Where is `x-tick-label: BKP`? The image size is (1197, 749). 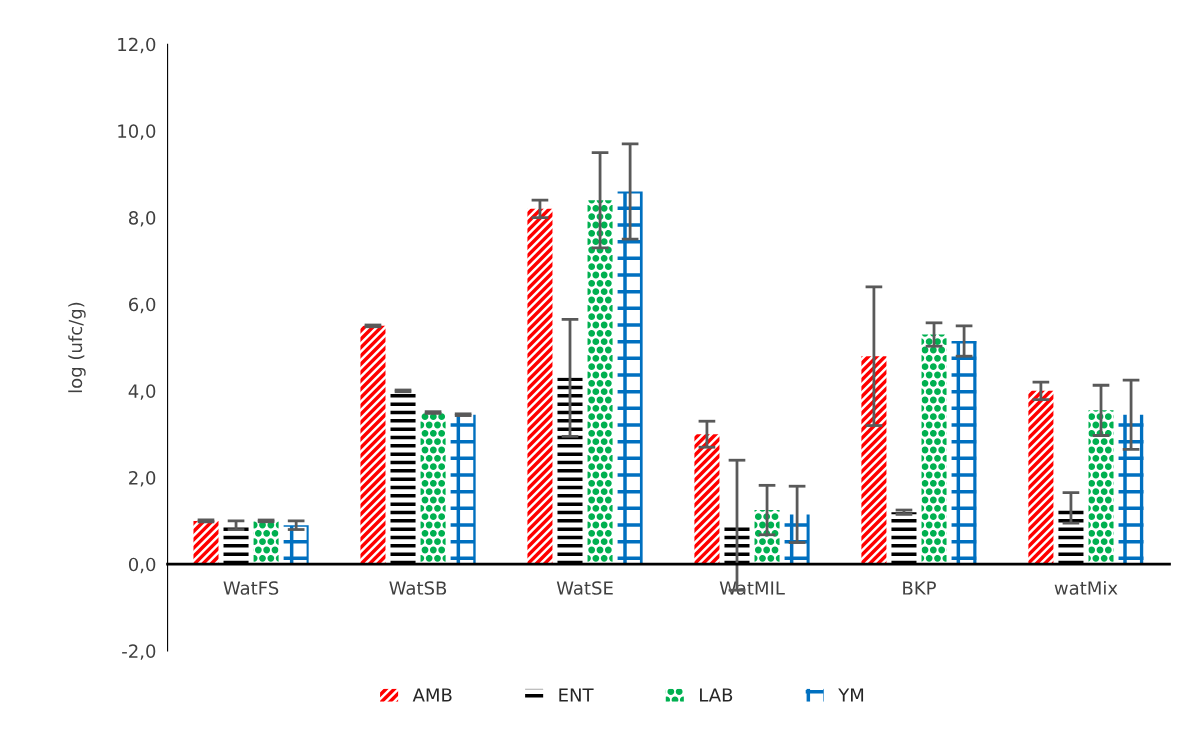 x-tick-label: BKP is located at coordinates (919, 588).